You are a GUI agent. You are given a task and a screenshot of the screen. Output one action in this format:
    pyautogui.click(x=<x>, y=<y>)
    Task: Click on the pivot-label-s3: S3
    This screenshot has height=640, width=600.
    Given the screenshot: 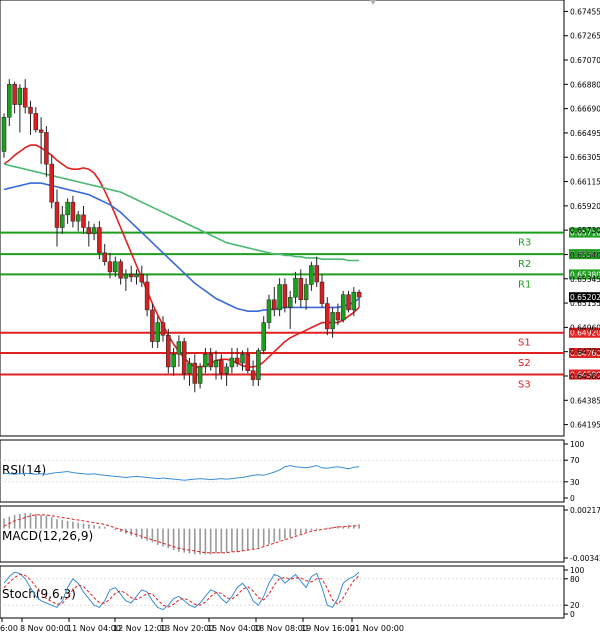 What is the action you would take?
    pyautogui.click(x=524, y=385)
    